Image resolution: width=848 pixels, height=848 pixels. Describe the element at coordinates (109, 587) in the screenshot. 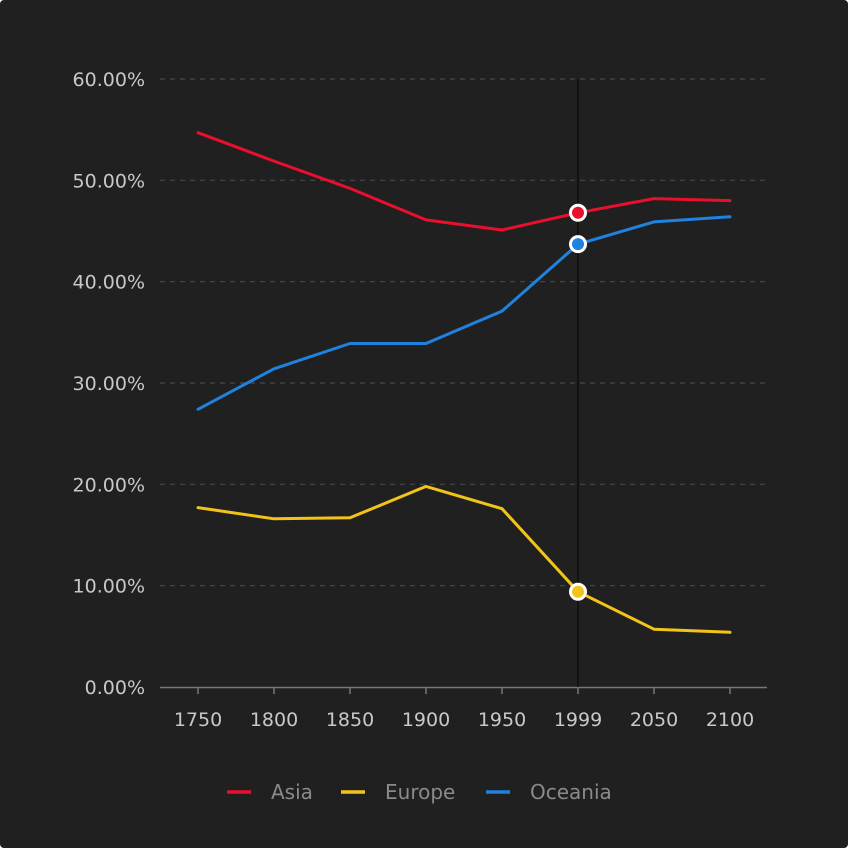

I see `y-tick-label: 10.00%` at that location.